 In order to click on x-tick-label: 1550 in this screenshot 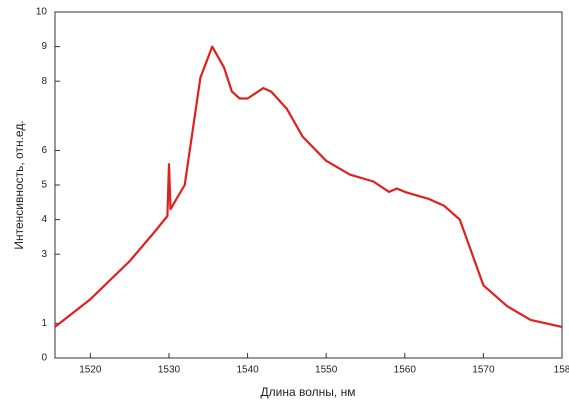, I will do `click(326, 370)`.